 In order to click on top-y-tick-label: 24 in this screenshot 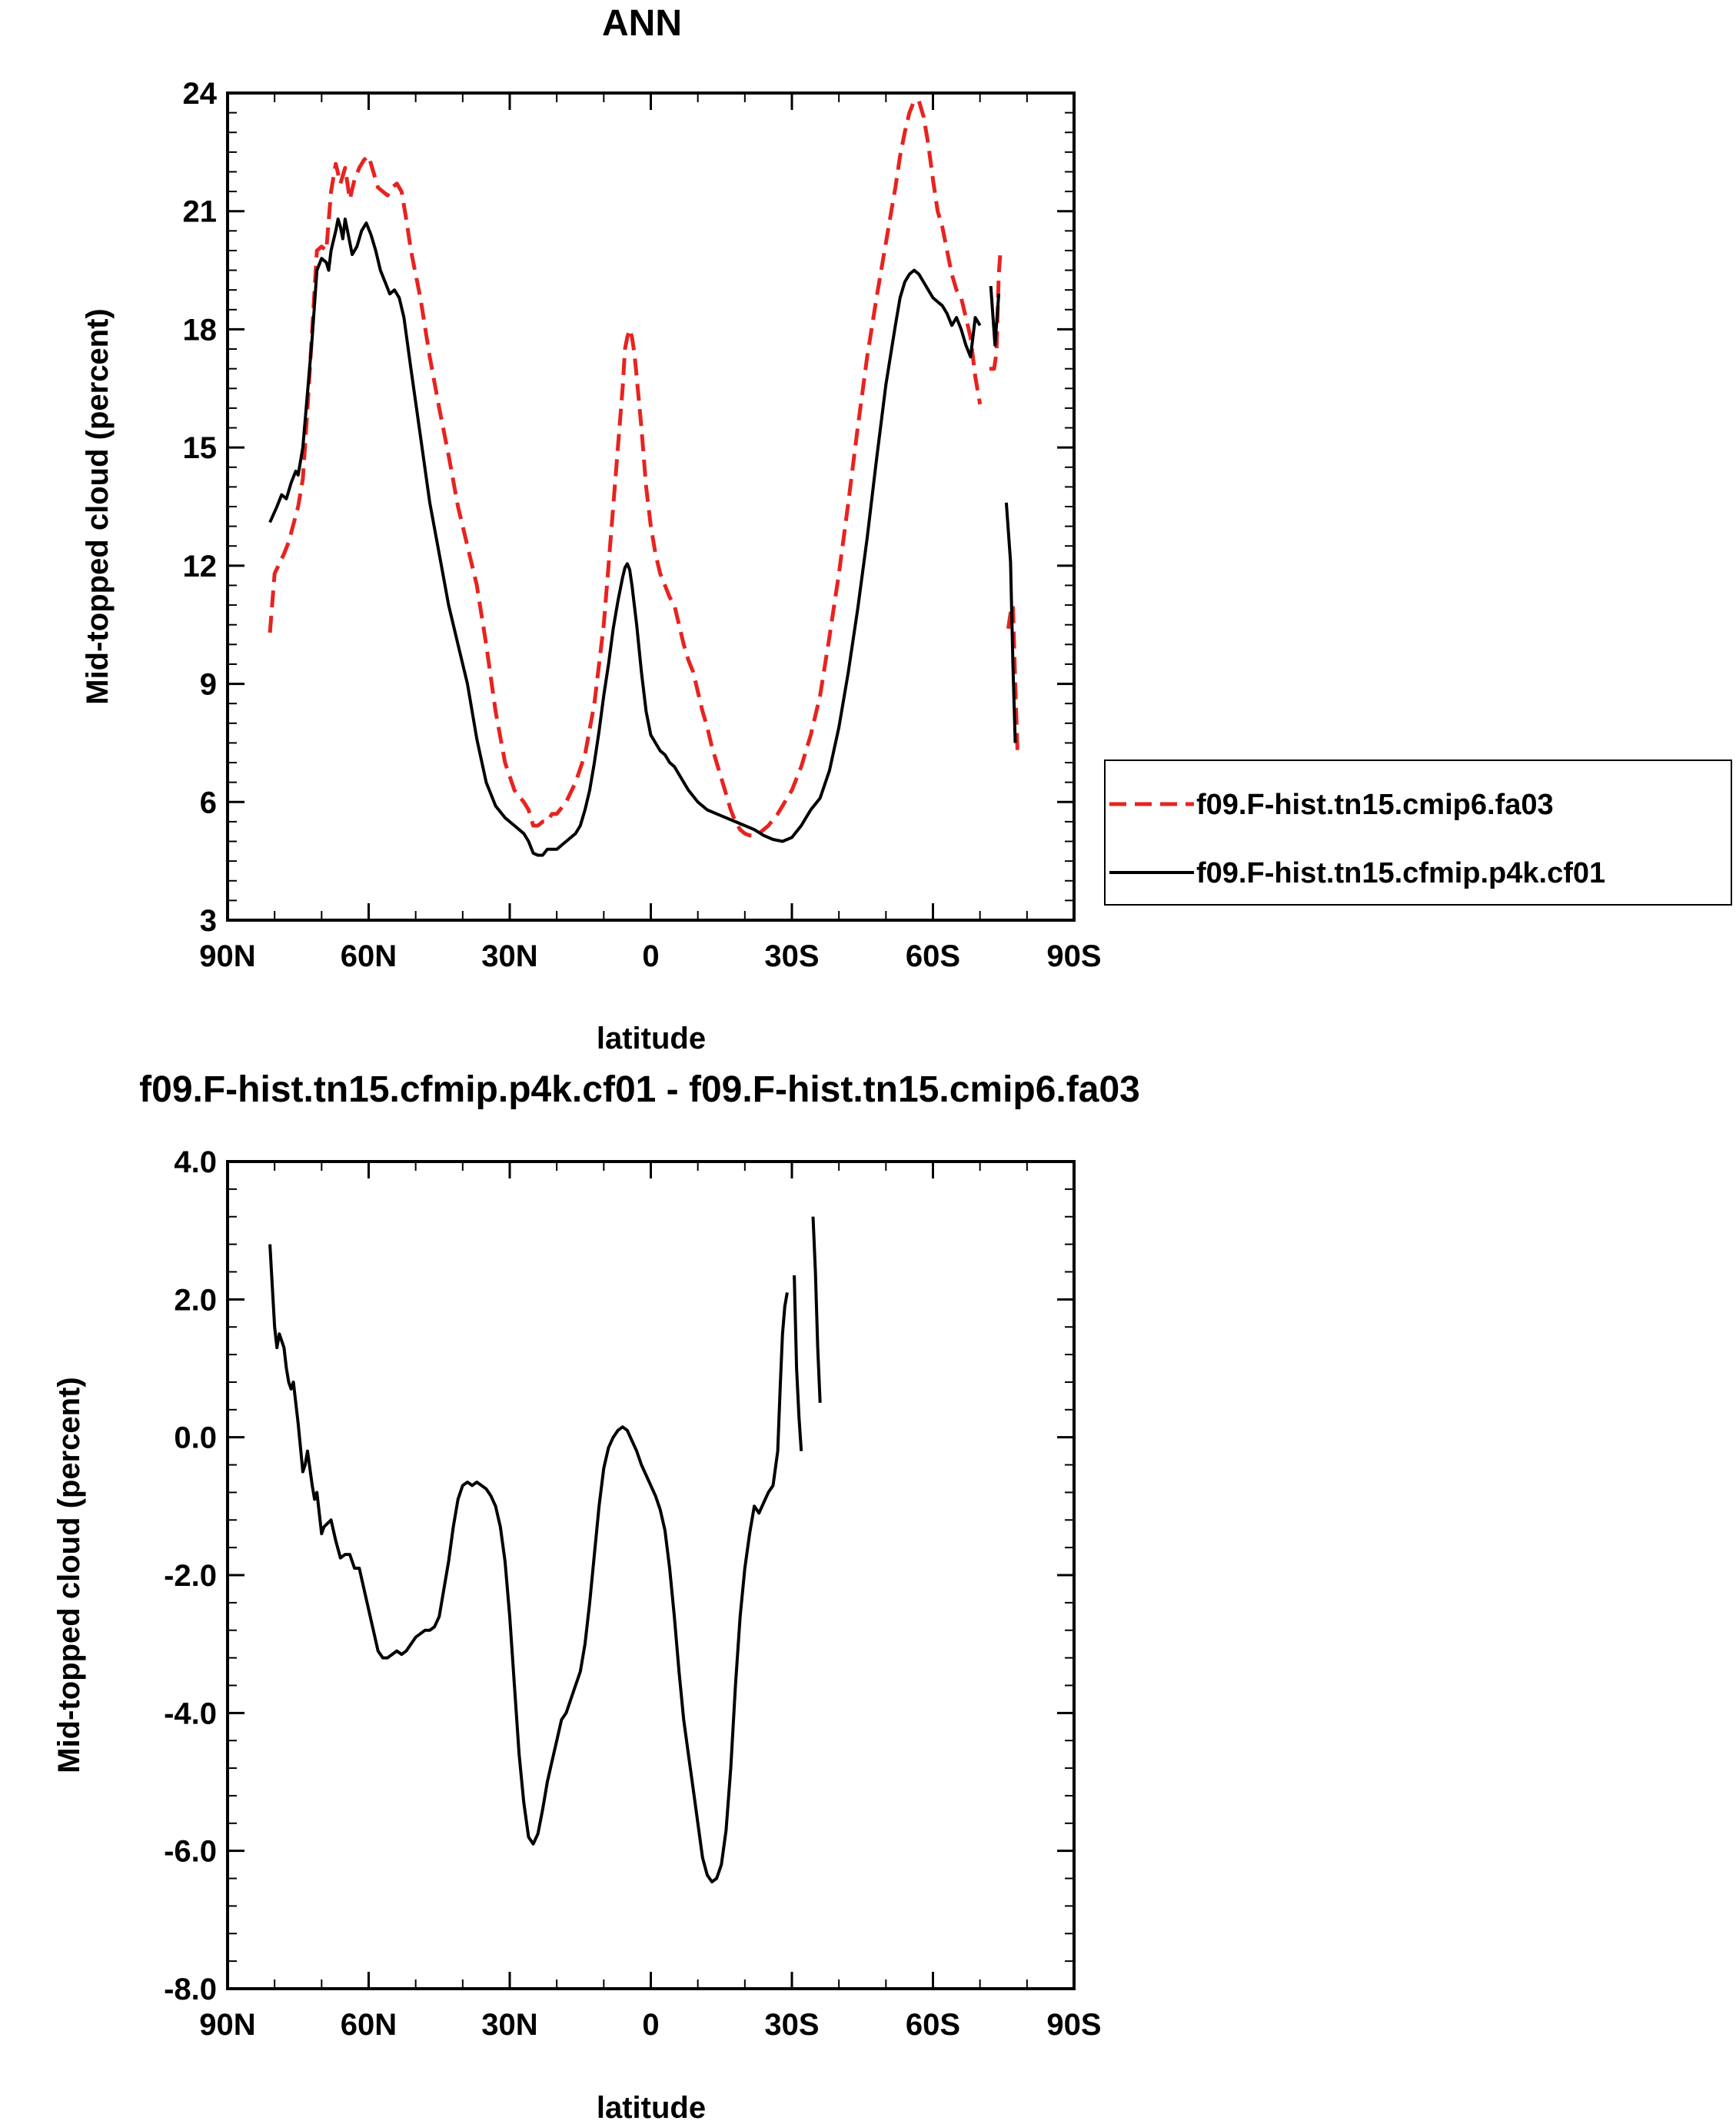, I will do `click(200, 94)`.